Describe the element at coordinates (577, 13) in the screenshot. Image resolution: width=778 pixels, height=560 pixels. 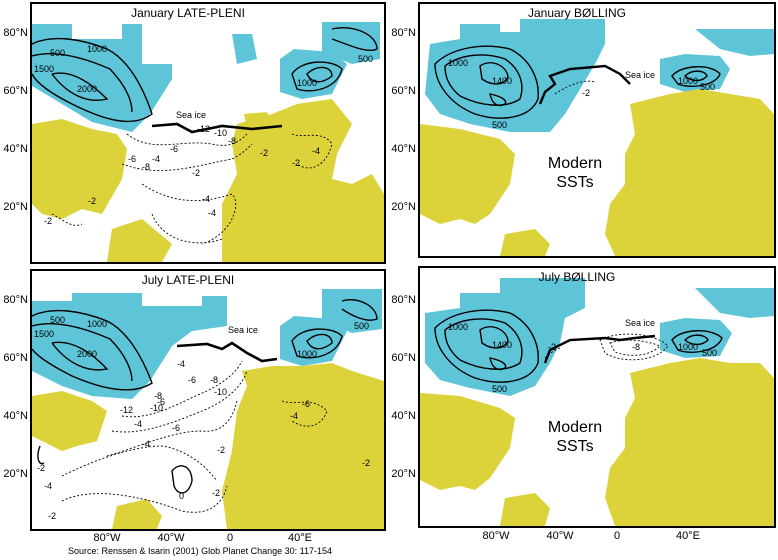
I see `panel-title: January BØLLING` at that location.